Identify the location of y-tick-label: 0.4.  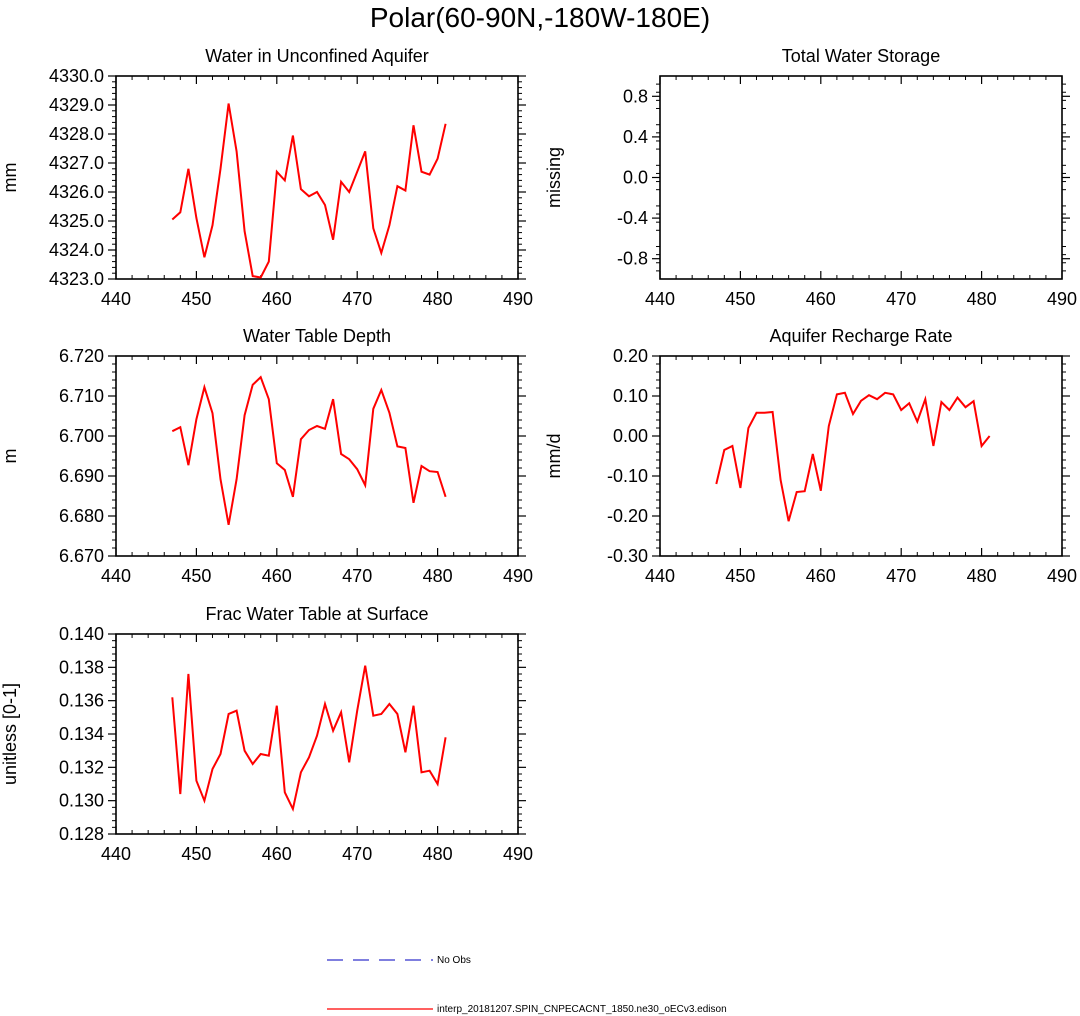
(635, 137).